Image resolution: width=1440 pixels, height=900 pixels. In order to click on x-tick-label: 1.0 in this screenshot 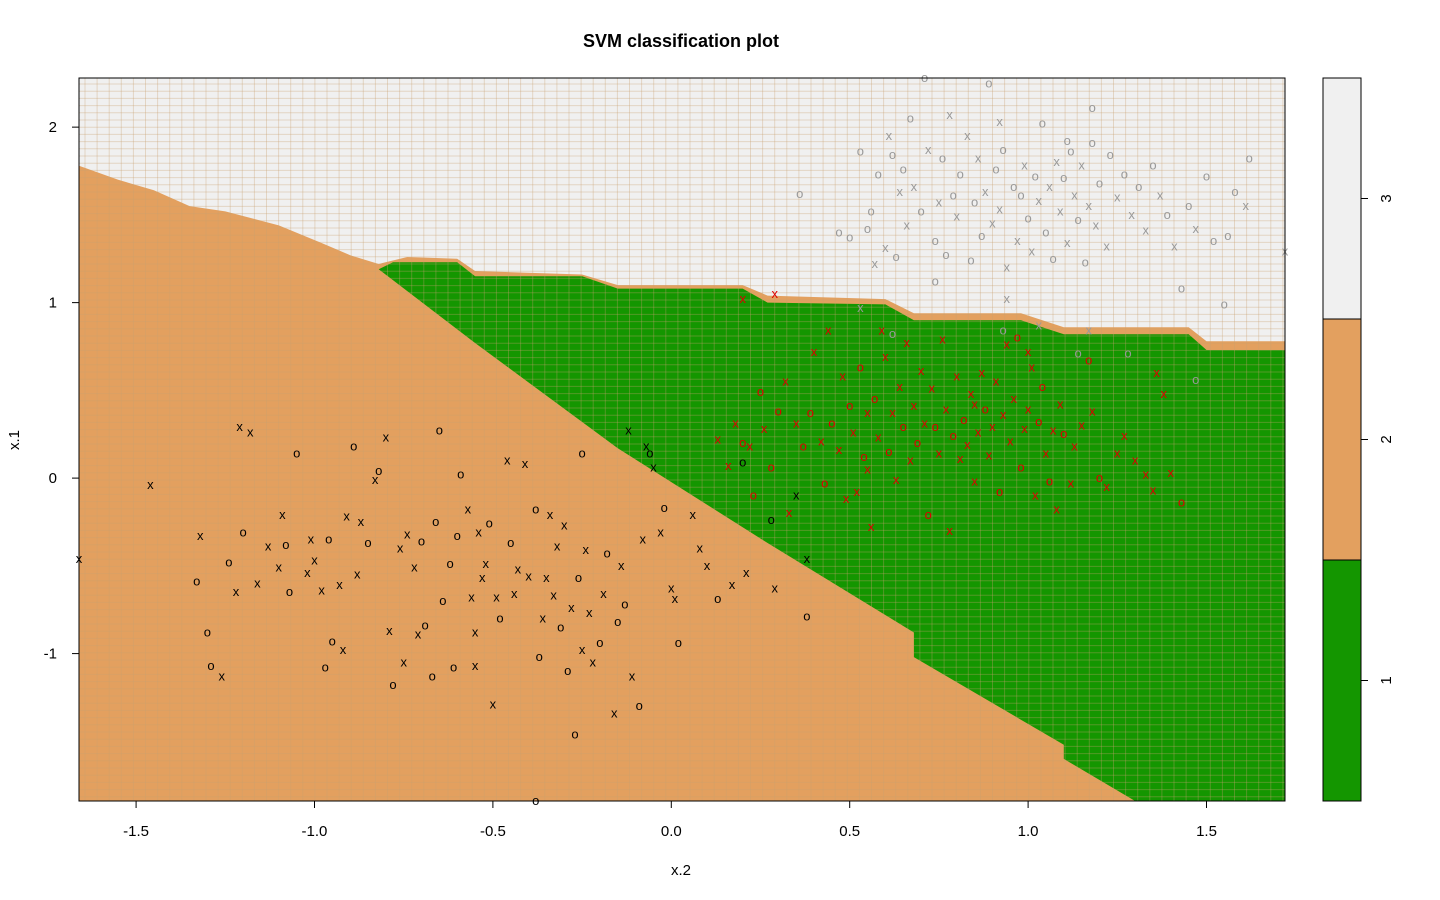, I will do `click(1028, 831)`.